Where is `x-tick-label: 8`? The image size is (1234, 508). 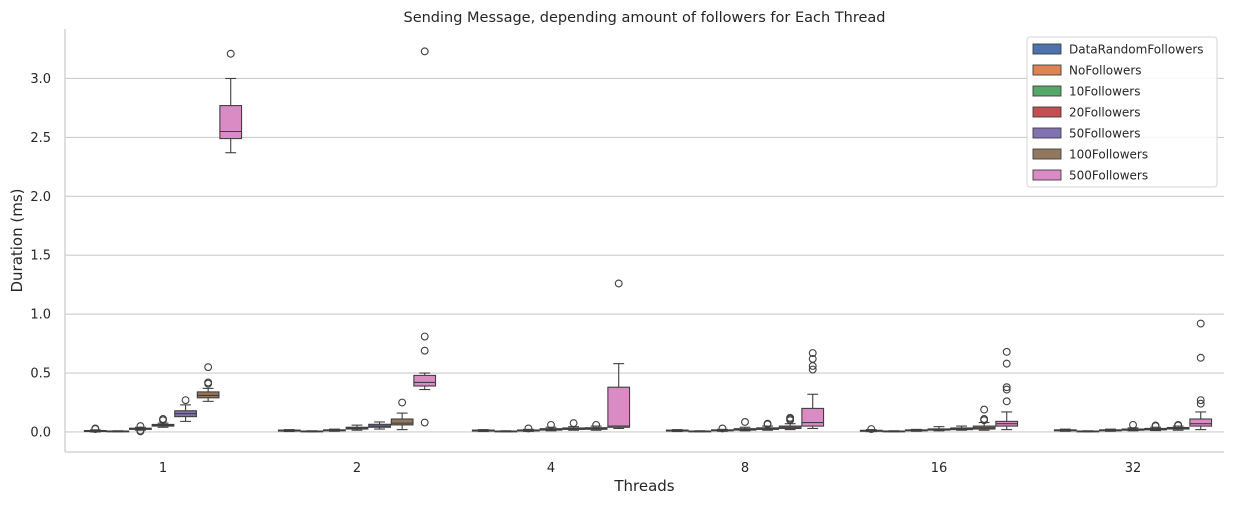
x-tick-label: 8 is located at coordinates (745, 468).